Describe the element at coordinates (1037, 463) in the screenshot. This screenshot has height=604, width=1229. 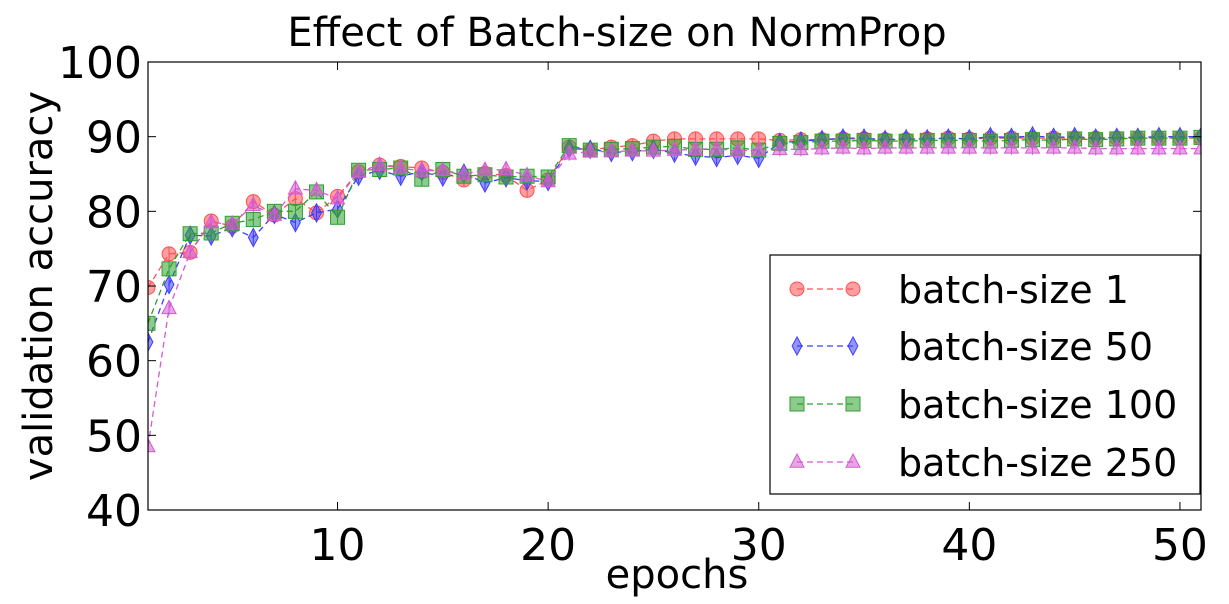
I see `legend-label: batch-size 250` at that location.